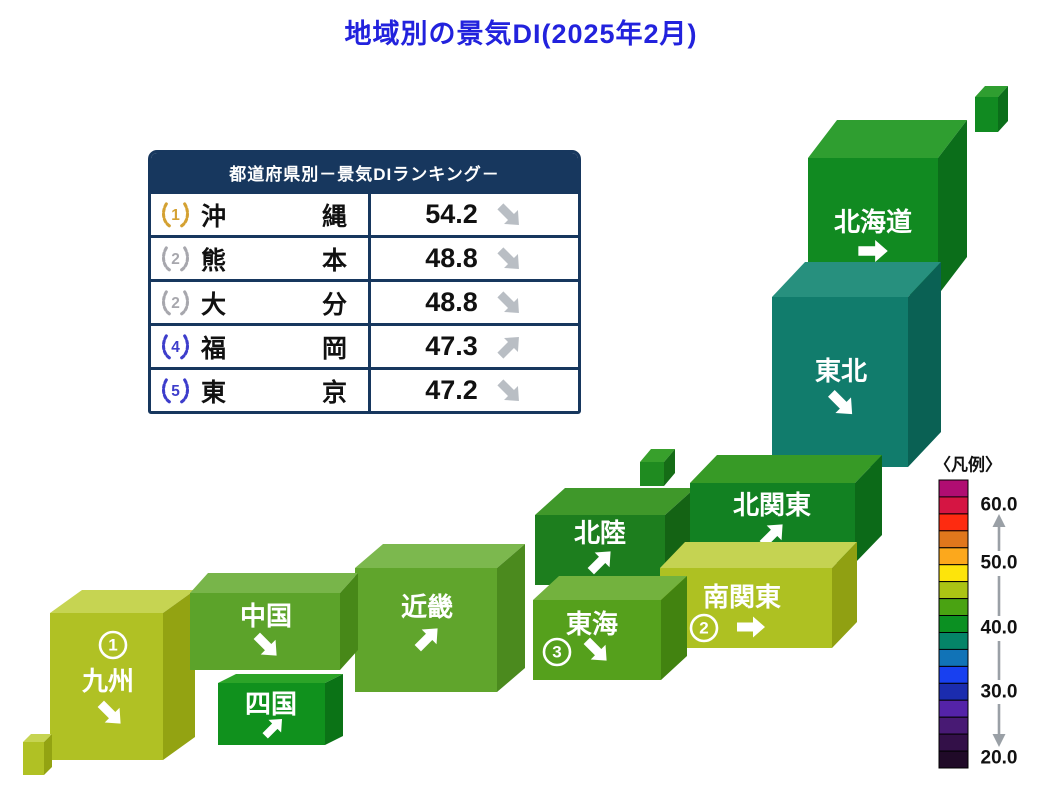  I want to click on island-cube-okinawa, so click(37, 754).